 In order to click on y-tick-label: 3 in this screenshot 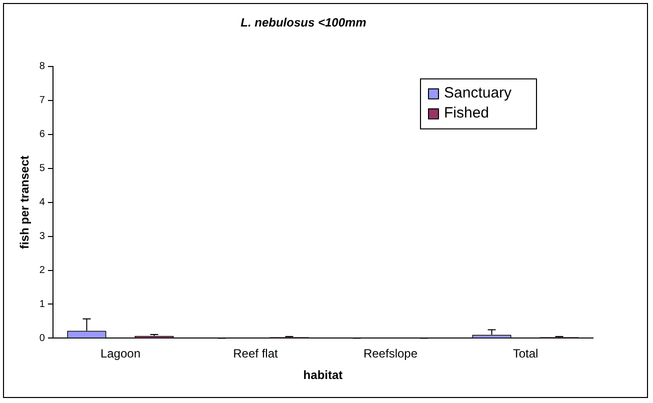, I will do `click(42, 236)`.